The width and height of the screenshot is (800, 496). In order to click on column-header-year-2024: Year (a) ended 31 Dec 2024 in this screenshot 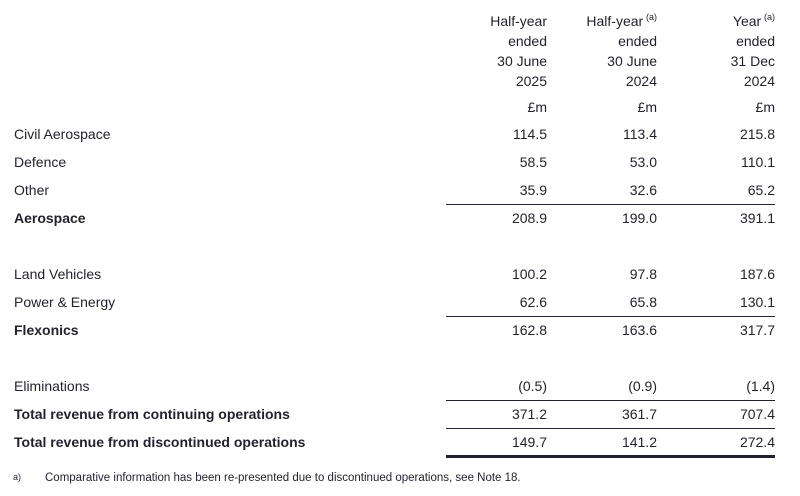, I will do `click(716, 45)`.